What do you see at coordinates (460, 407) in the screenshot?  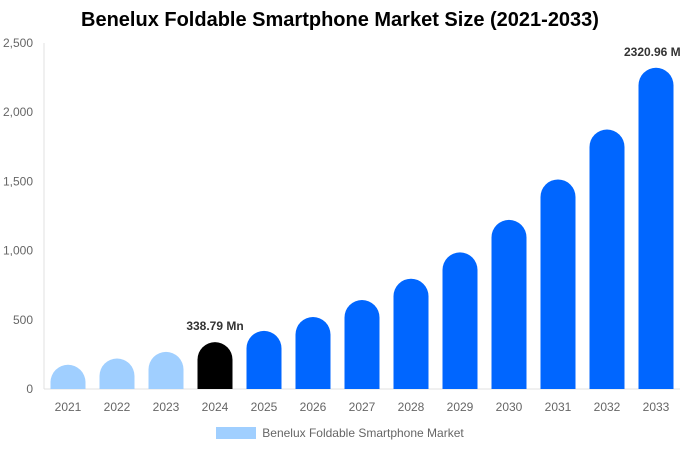 I see `x-tick-label: 2029` at bounding box center [460, 407].